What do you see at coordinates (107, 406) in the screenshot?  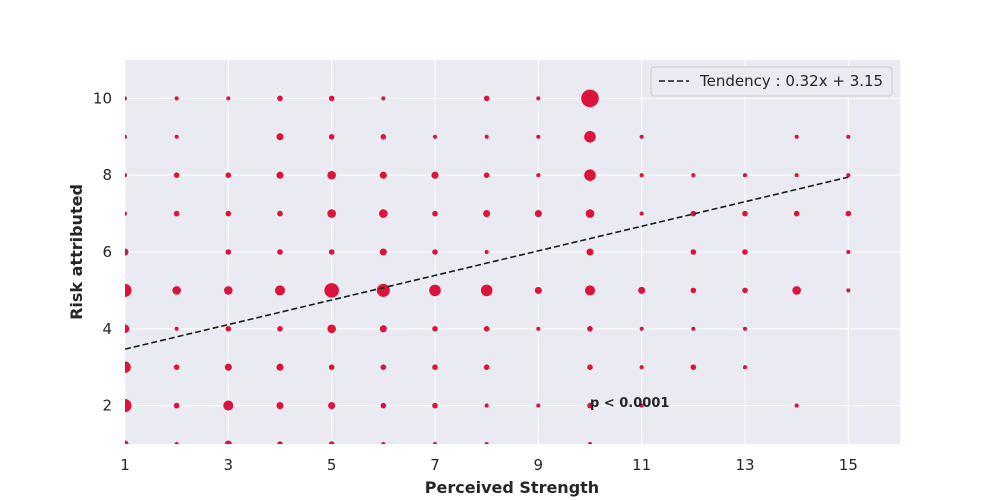 I see `y-tick-label: 2` at bounding box center [107, 406].